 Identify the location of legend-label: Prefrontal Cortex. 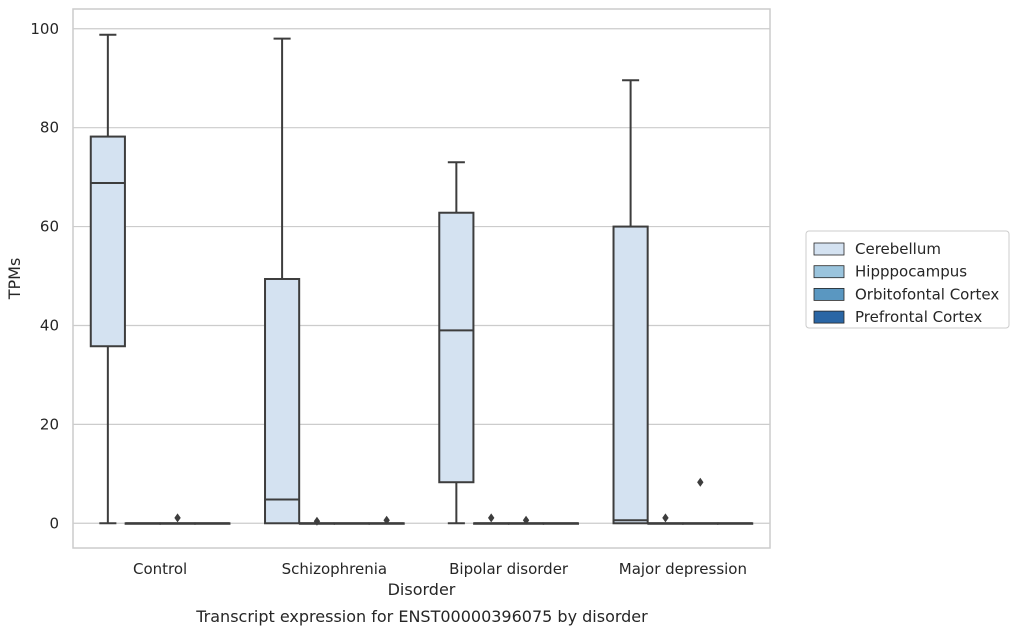
(918, 317).